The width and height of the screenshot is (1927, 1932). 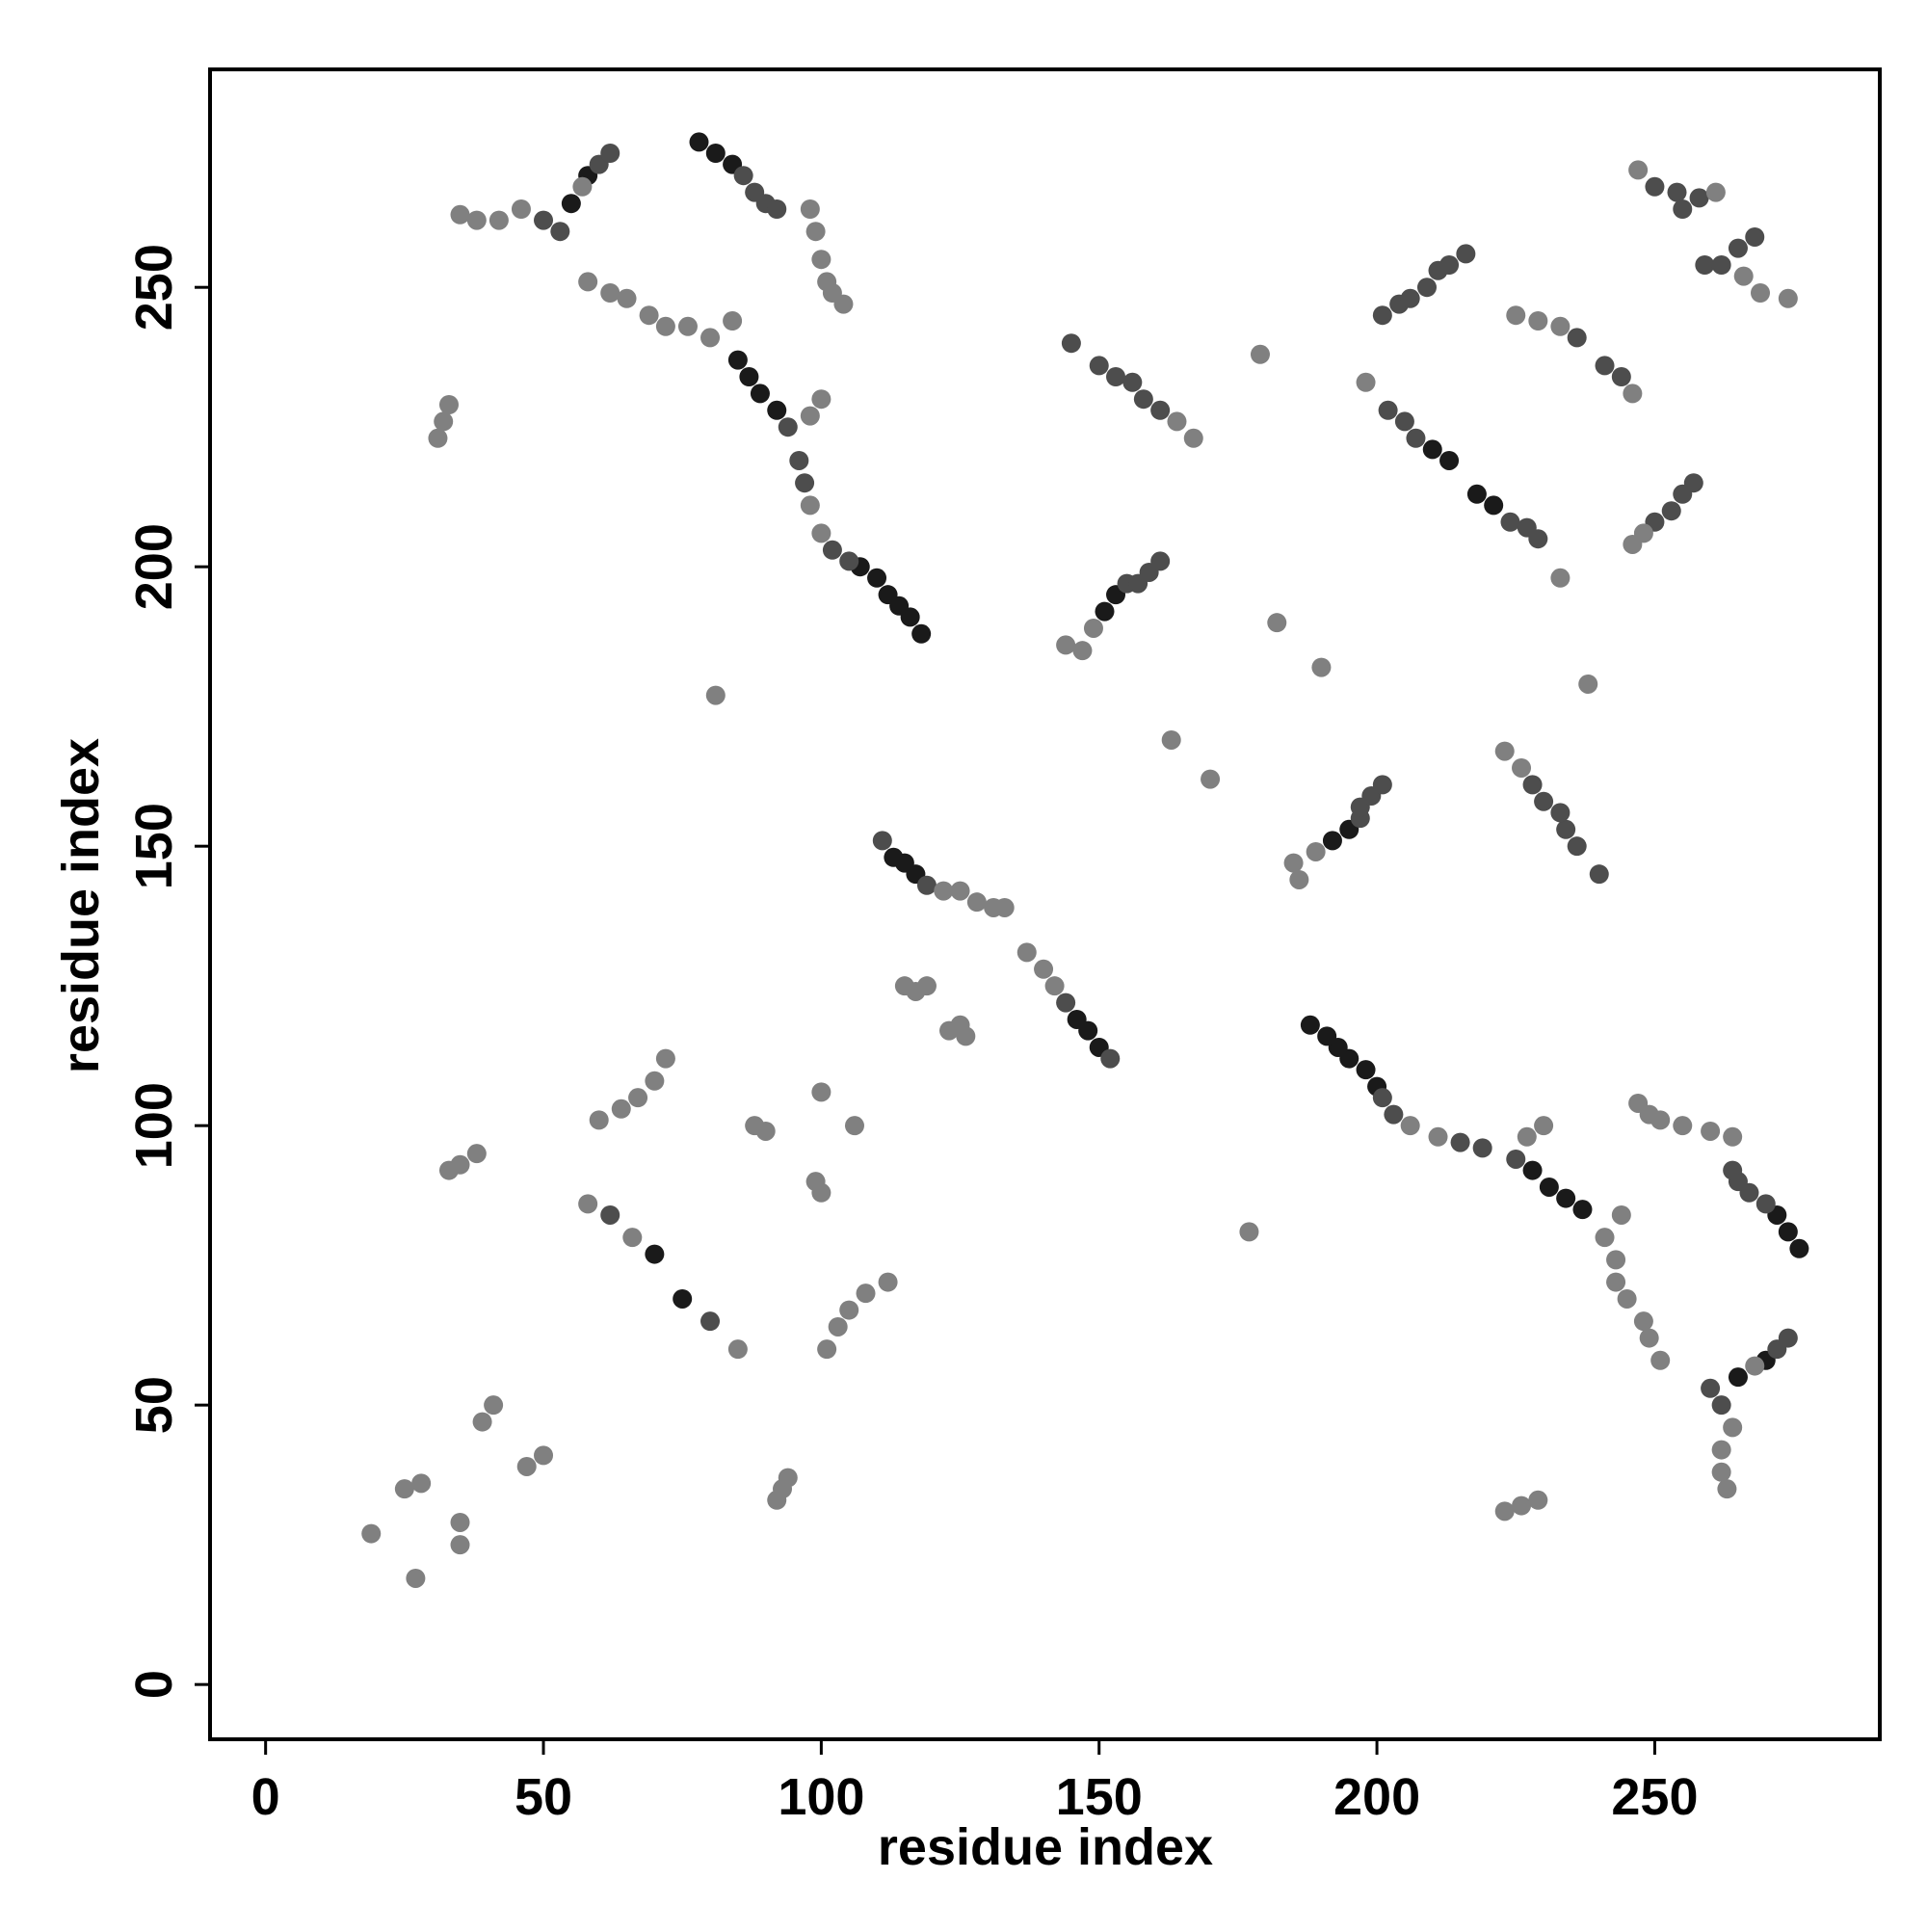 What do you see at coordinates (821, 1797) in the screenshot?
I see `x-tick-label: 100` at bounding box center [821, 1797].